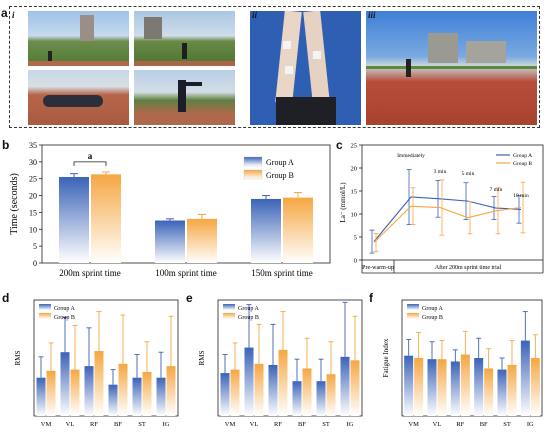 The width and height of the screenshot is (550, 440). Describe the element at coordinates (33, 229) in the screenshot. I see `y-tick-label: 10` at that location.